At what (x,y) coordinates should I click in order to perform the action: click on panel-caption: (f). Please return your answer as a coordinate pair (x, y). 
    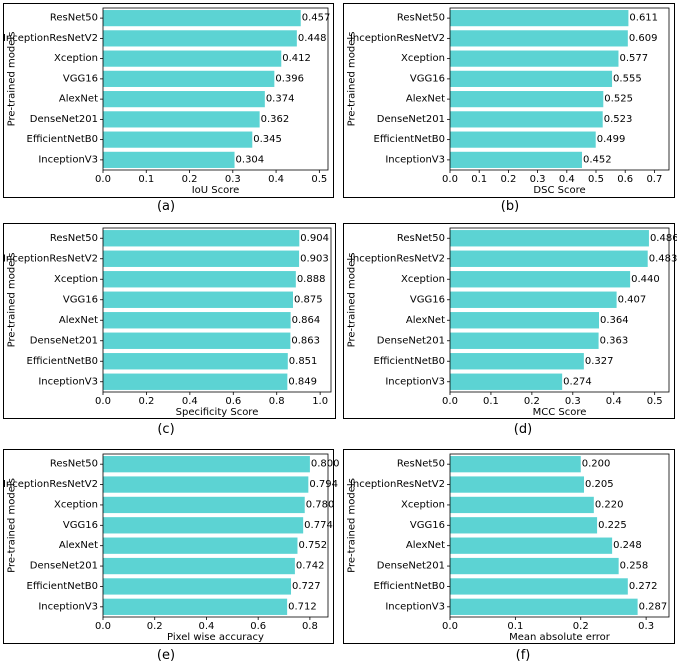
    Looking at the image, I should click on (523, 655).